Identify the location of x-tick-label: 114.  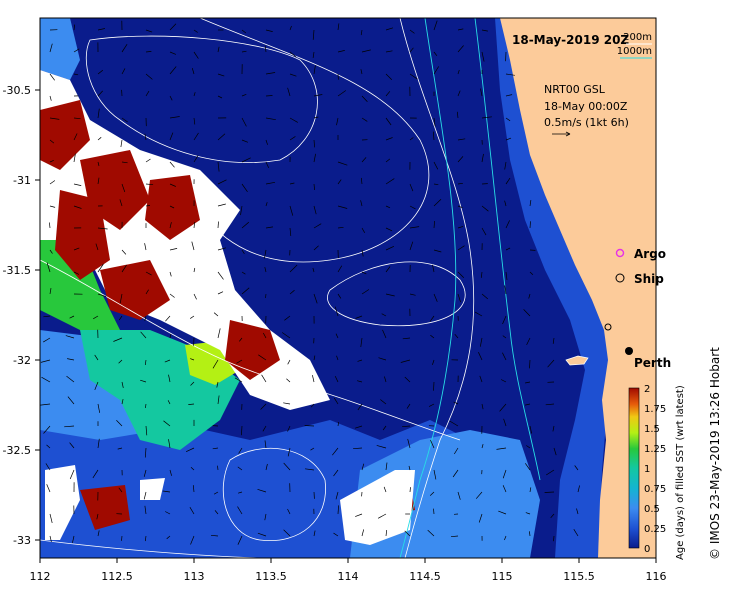
(348, 576).